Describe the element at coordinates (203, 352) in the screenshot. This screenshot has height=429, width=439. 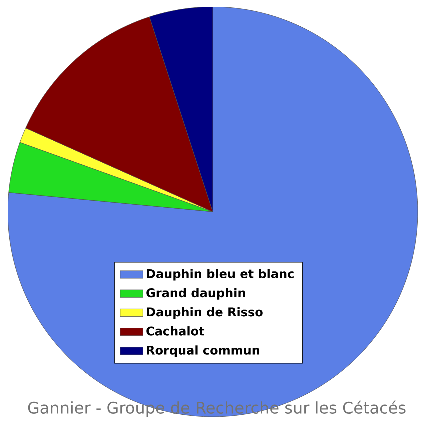
I see `legend-label: Rorqual commun` at that location.